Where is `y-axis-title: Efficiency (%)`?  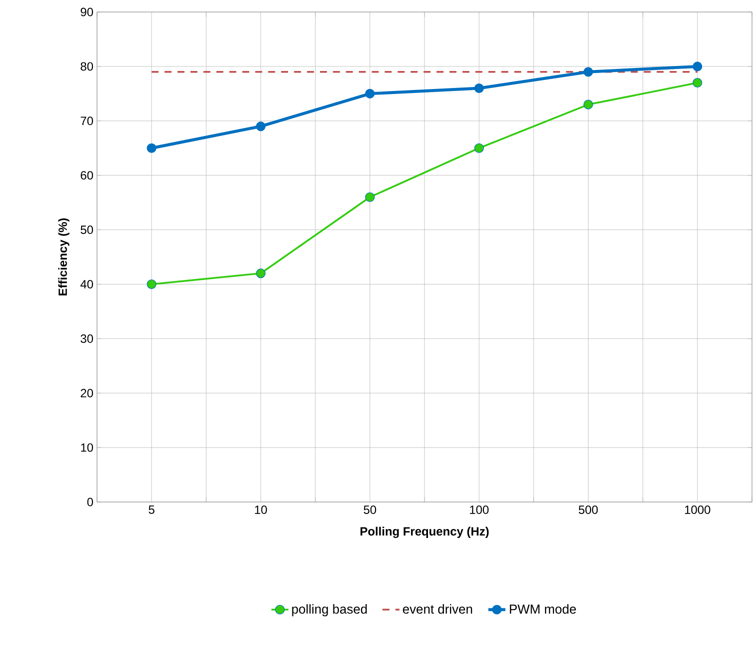
y-axis-title: Efficiency (%) is located at coordinates (64, 257).